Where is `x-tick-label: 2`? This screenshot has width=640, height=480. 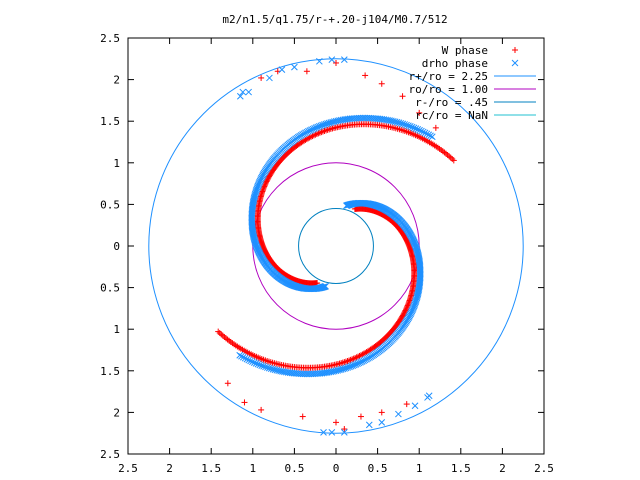
x-tick-label: 2 is located at coordinates (169, 468).